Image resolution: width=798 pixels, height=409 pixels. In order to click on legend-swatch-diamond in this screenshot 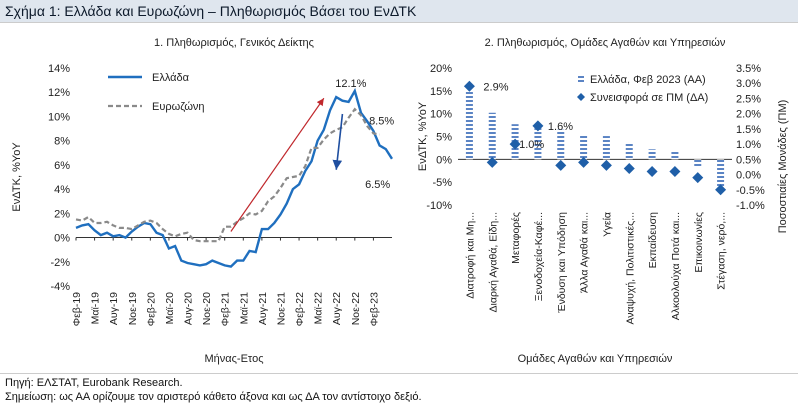, I will do `click(581, 97)`.